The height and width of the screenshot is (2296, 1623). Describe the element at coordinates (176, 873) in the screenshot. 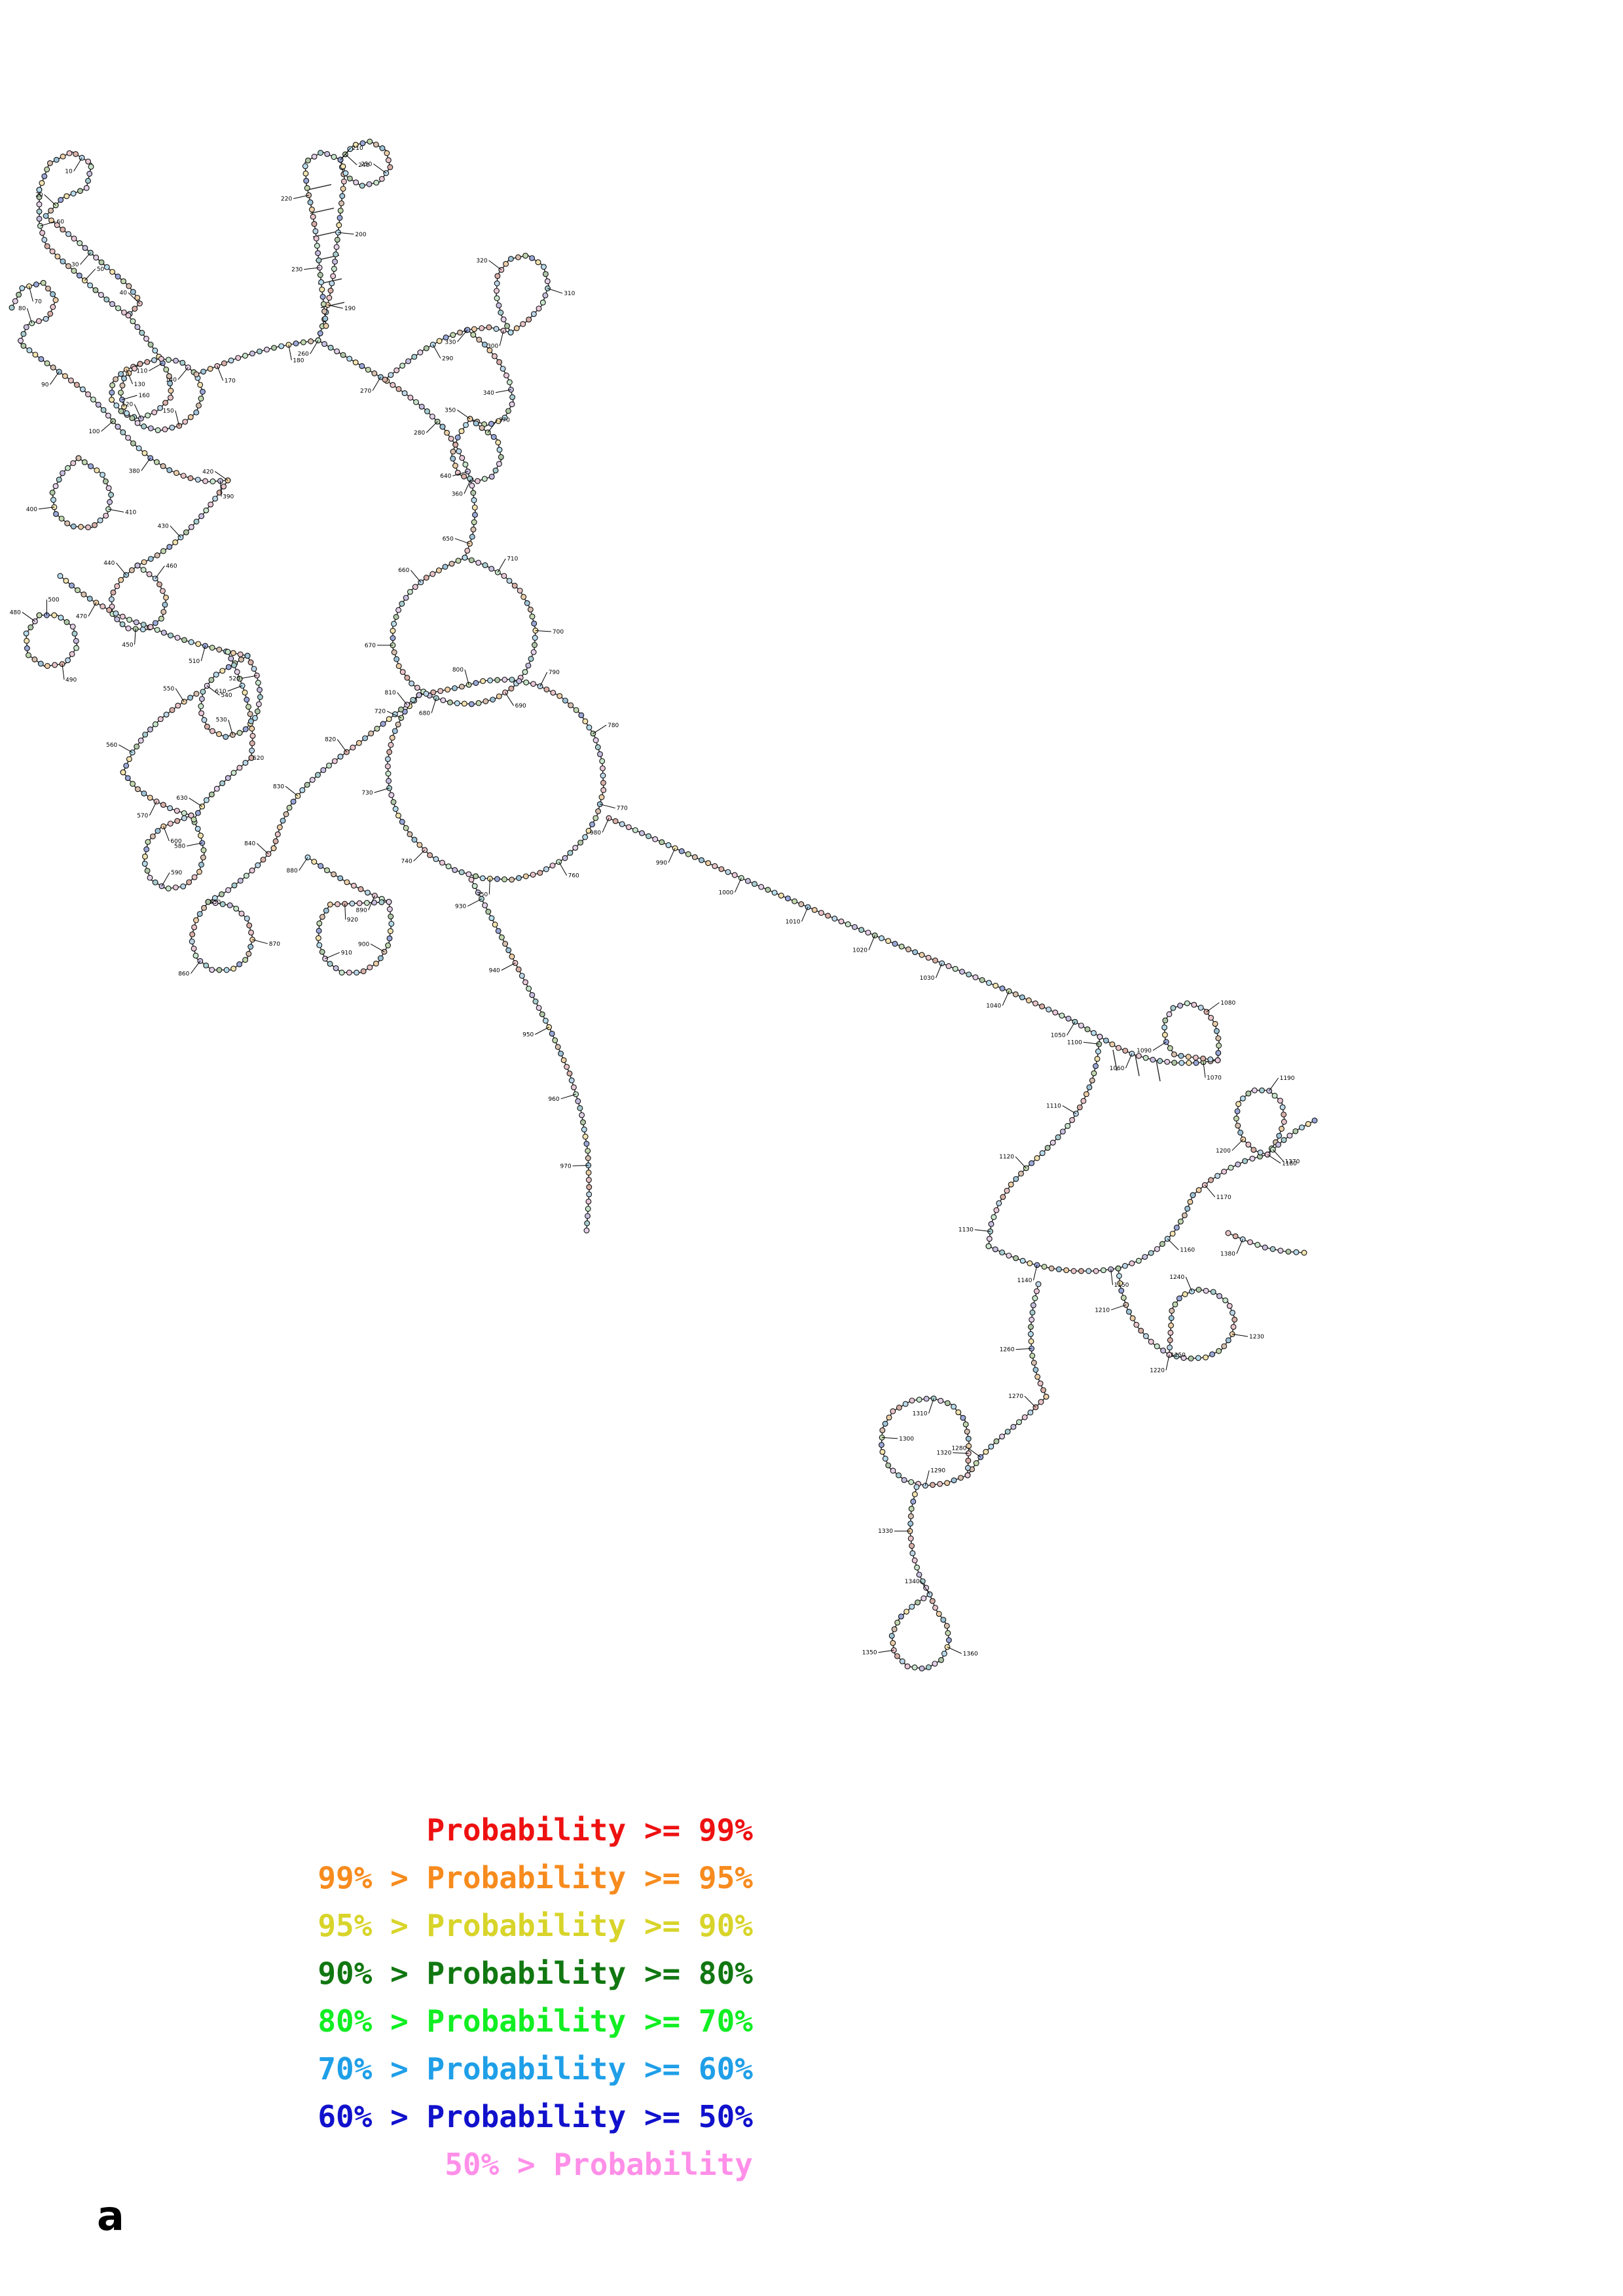

I see `position-label: 590` at that location.